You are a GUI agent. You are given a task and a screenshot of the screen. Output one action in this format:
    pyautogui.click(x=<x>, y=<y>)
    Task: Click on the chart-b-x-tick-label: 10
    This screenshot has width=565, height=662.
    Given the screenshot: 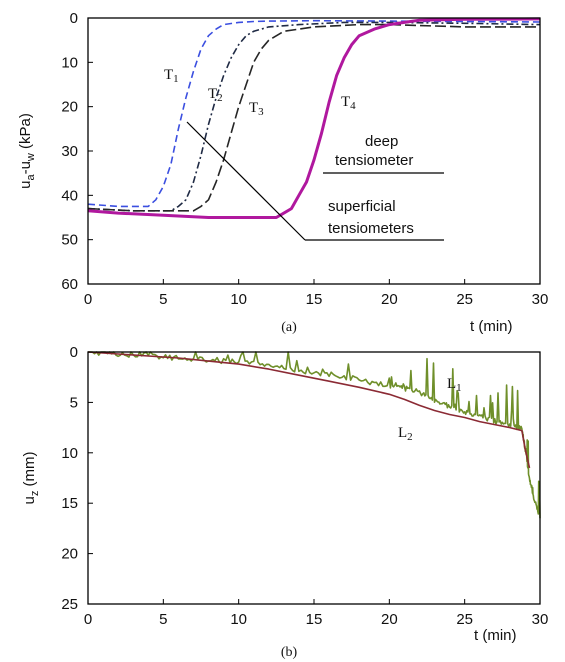 What is the action you would take?
    pyautogui.click(x=238, y=619)
    